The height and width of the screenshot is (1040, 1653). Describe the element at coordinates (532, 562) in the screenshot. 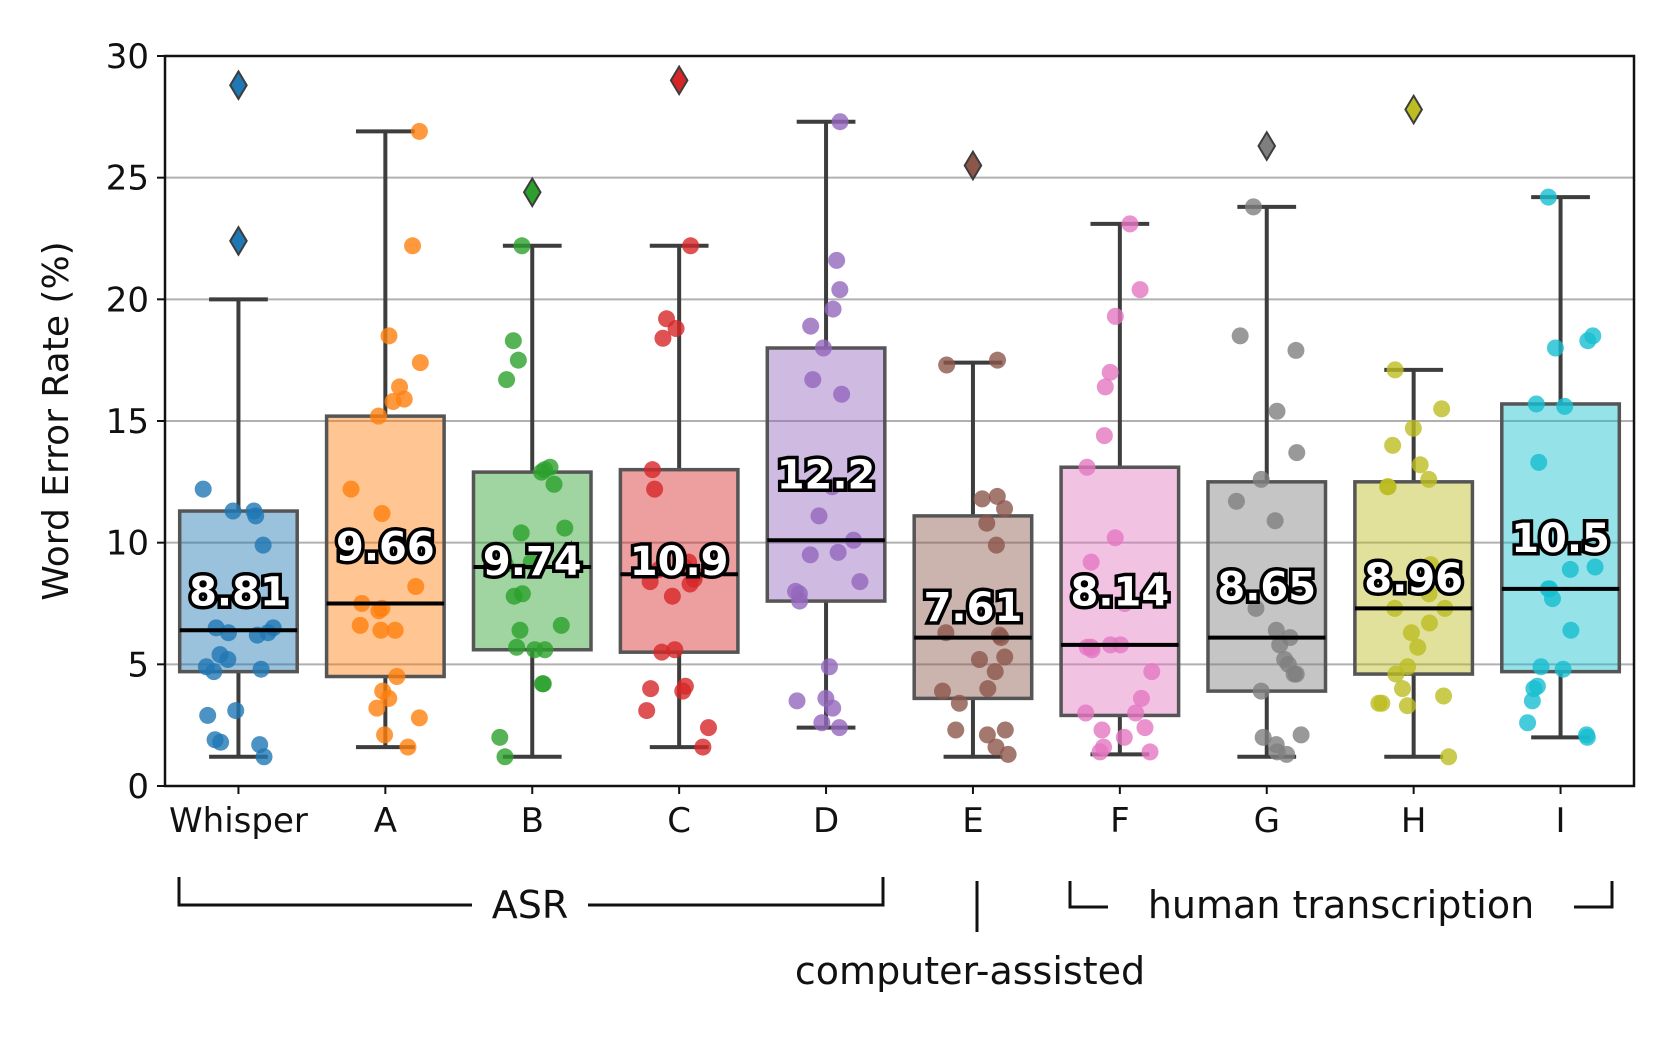

I see `mean-value-label: 9.74` at that location.